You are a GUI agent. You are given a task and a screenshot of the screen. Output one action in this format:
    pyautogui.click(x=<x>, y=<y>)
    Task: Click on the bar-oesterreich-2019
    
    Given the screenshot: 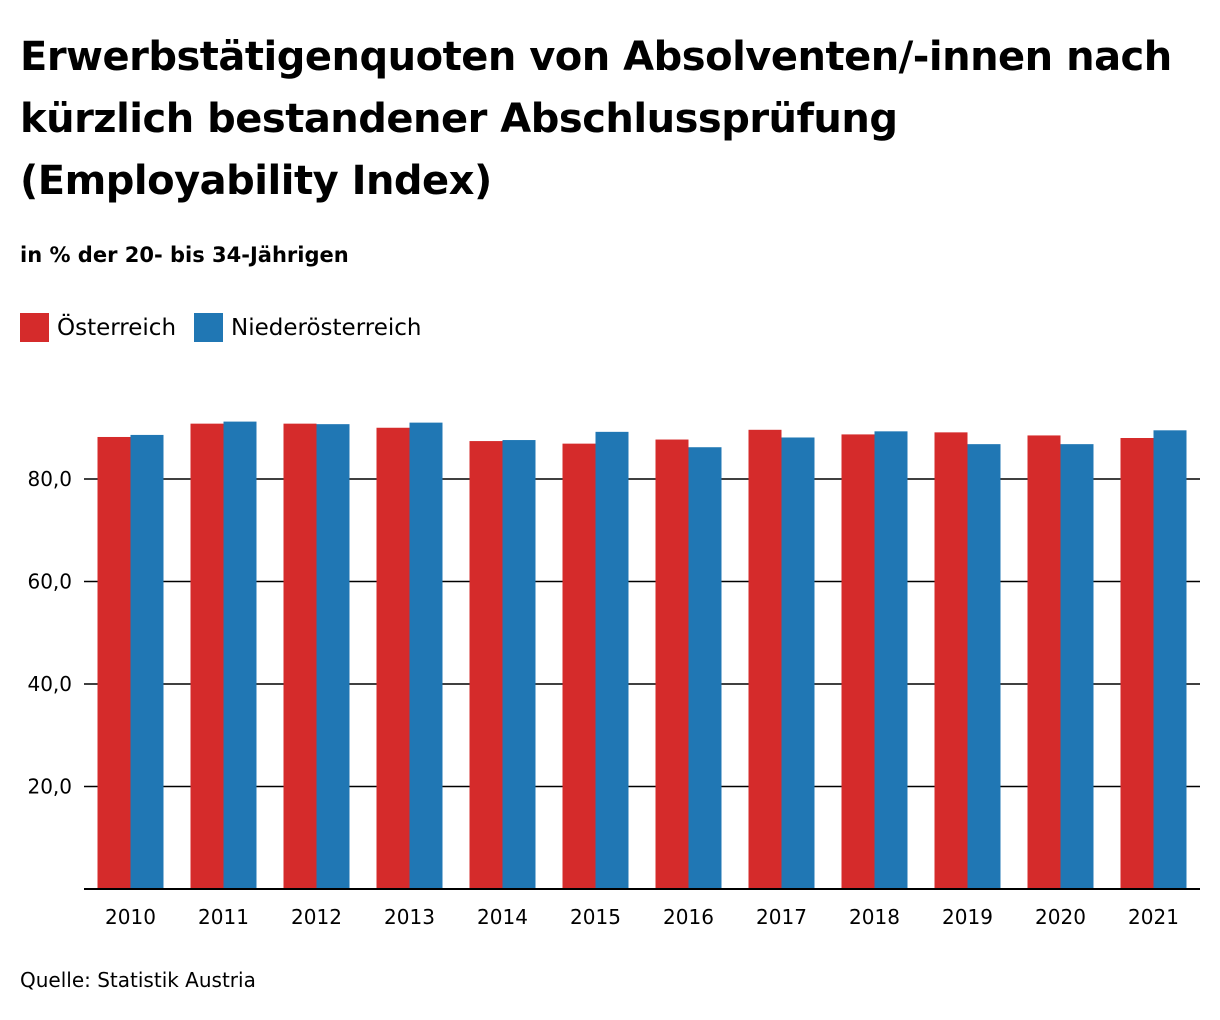 What is the action you would take?
    pyautogui.click(x=951, y=660)
    